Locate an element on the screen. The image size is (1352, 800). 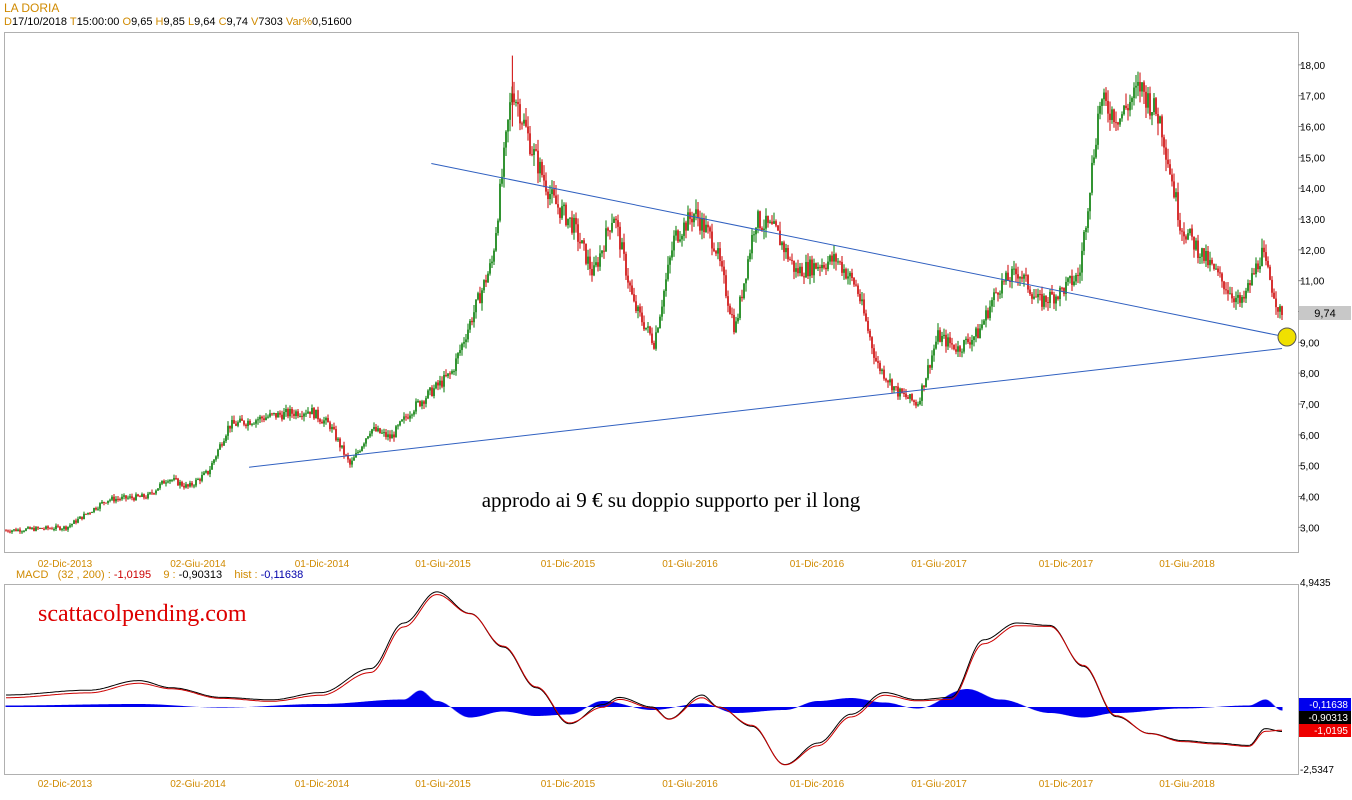
hist-label: hist : is located at coordinates (246, 575).